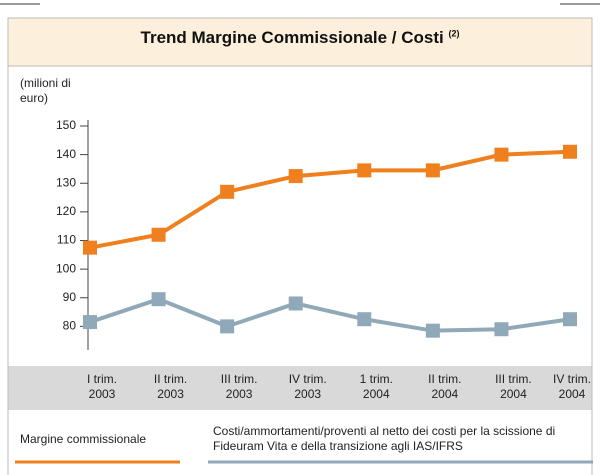  What do you see at coordinates (66, 211) in the screenshot?
I see `y-tick-label: 120` at bounding box center [66, 211].